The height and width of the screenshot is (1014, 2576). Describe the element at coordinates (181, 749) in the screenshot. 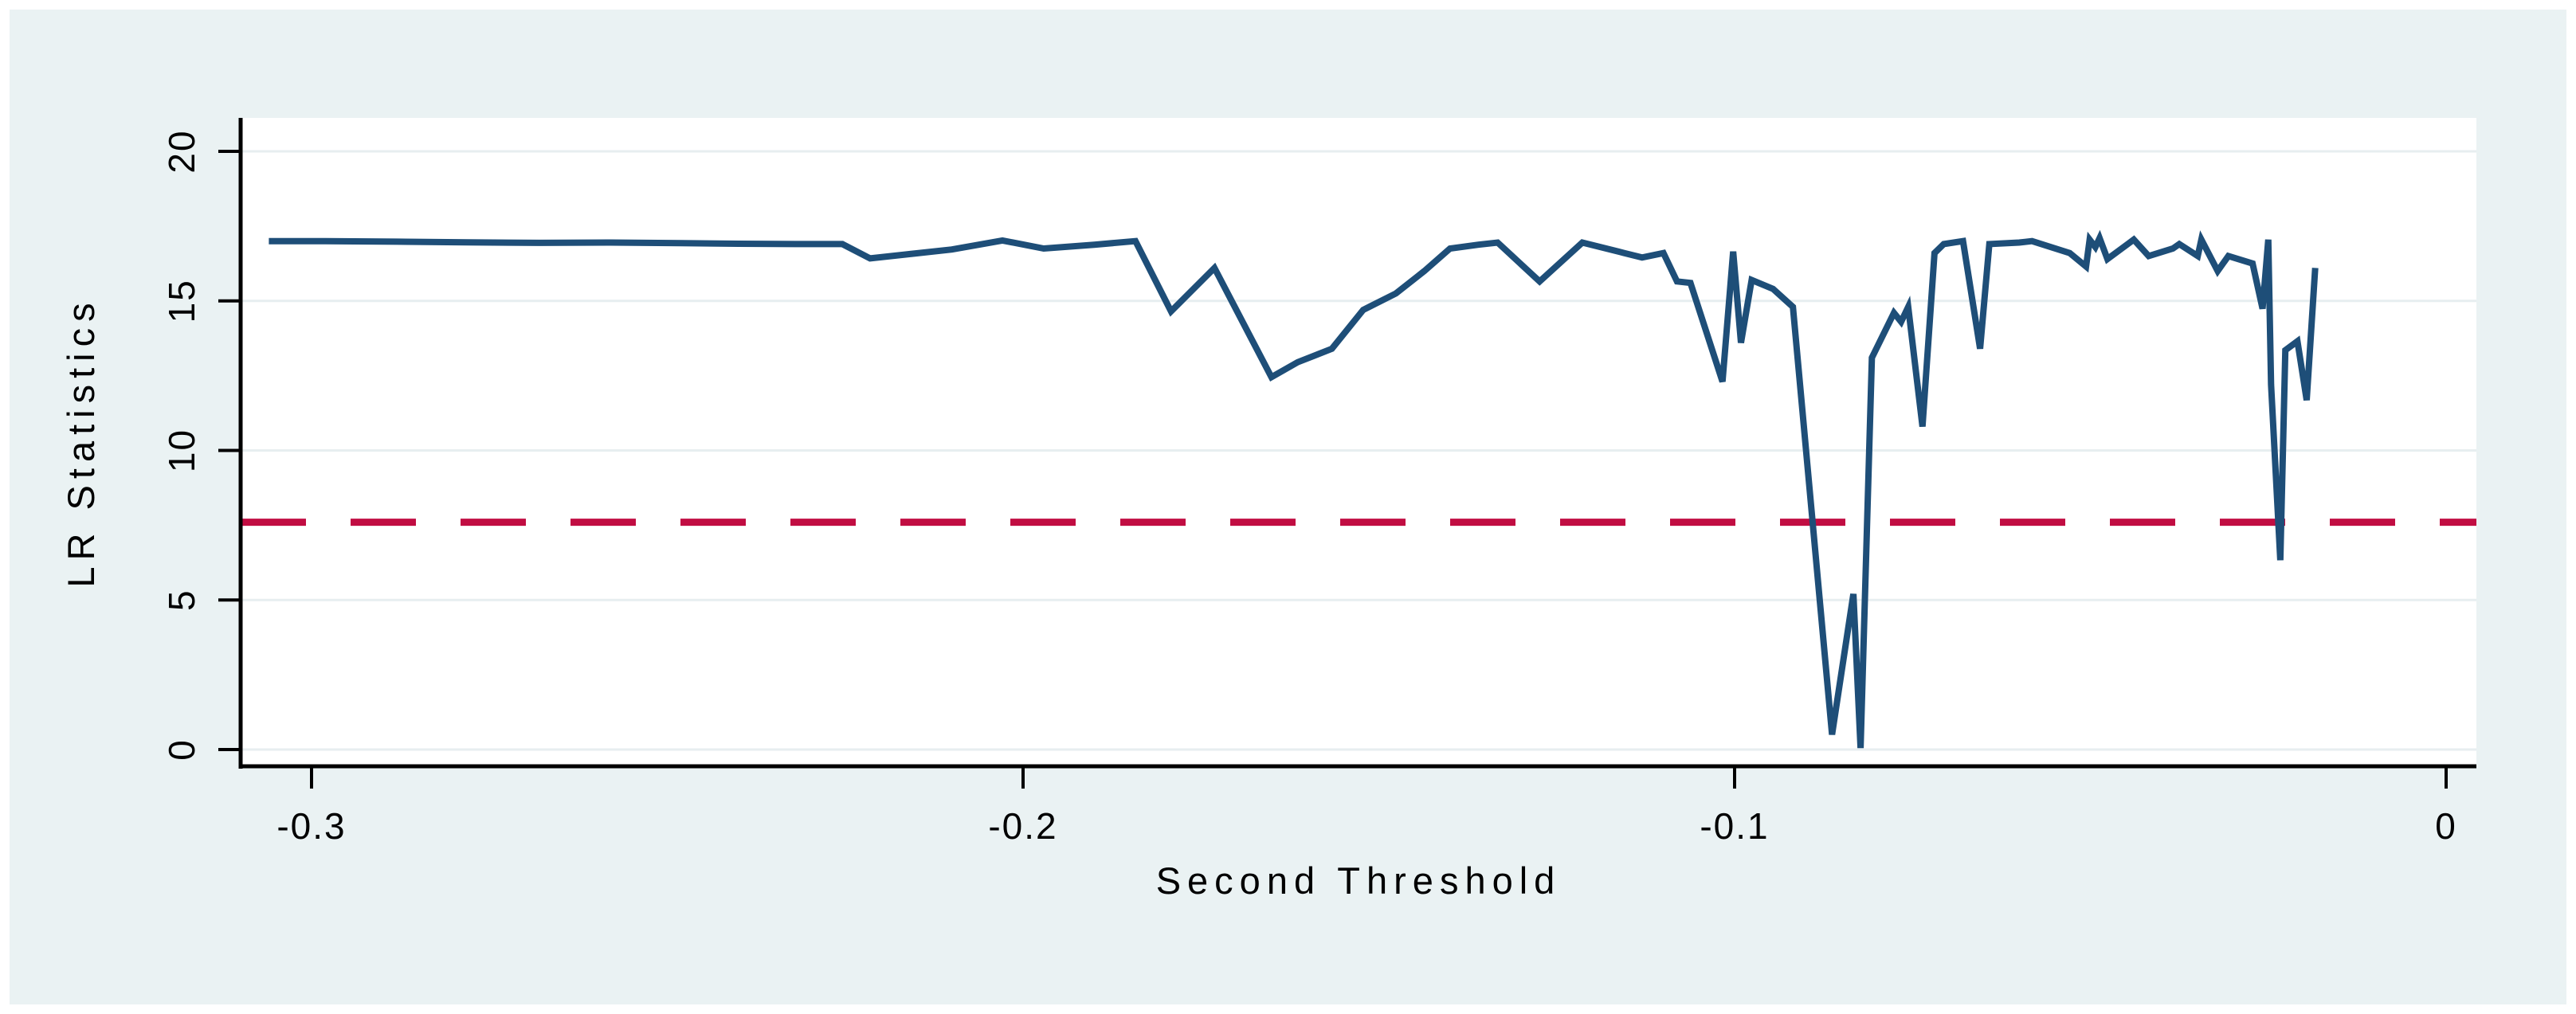

I see `y-tick-label-0: 0` at that location.